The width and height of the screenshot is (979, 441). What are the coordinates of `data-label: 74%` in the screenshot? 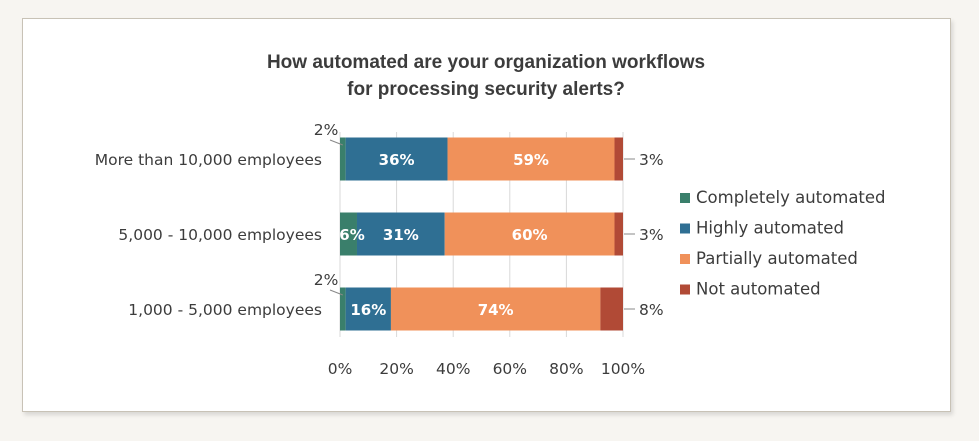 It's located at (496, 310).